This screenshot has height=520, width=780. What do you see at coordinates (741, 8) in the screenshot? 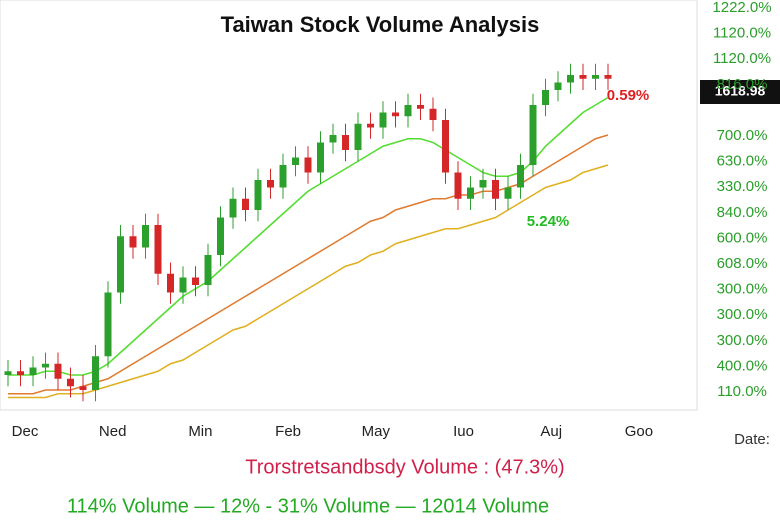
I see `y-tick-label: 1222.0%` at bounding box center [741, 8].